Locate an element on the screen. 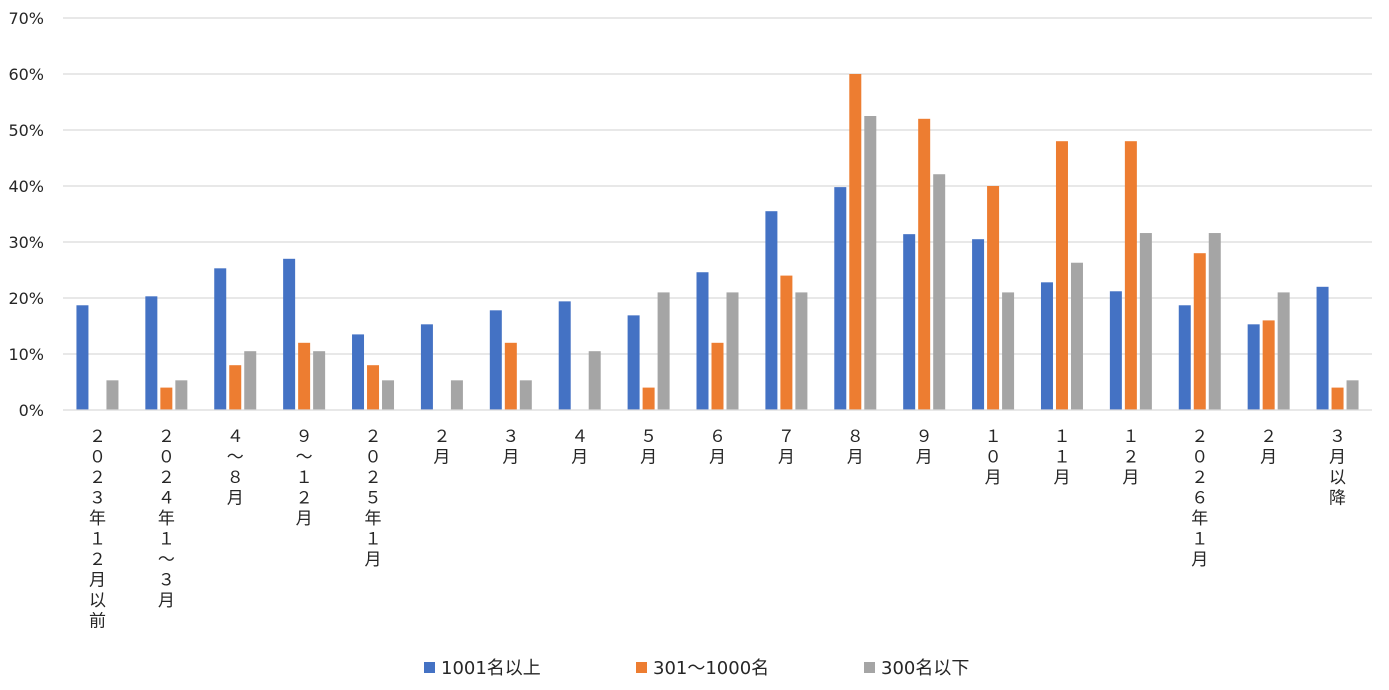 The width and height of the screenshot is (1389, 690). legend-item-series-1: 1001名以上 is located at coordinates (482, 667).